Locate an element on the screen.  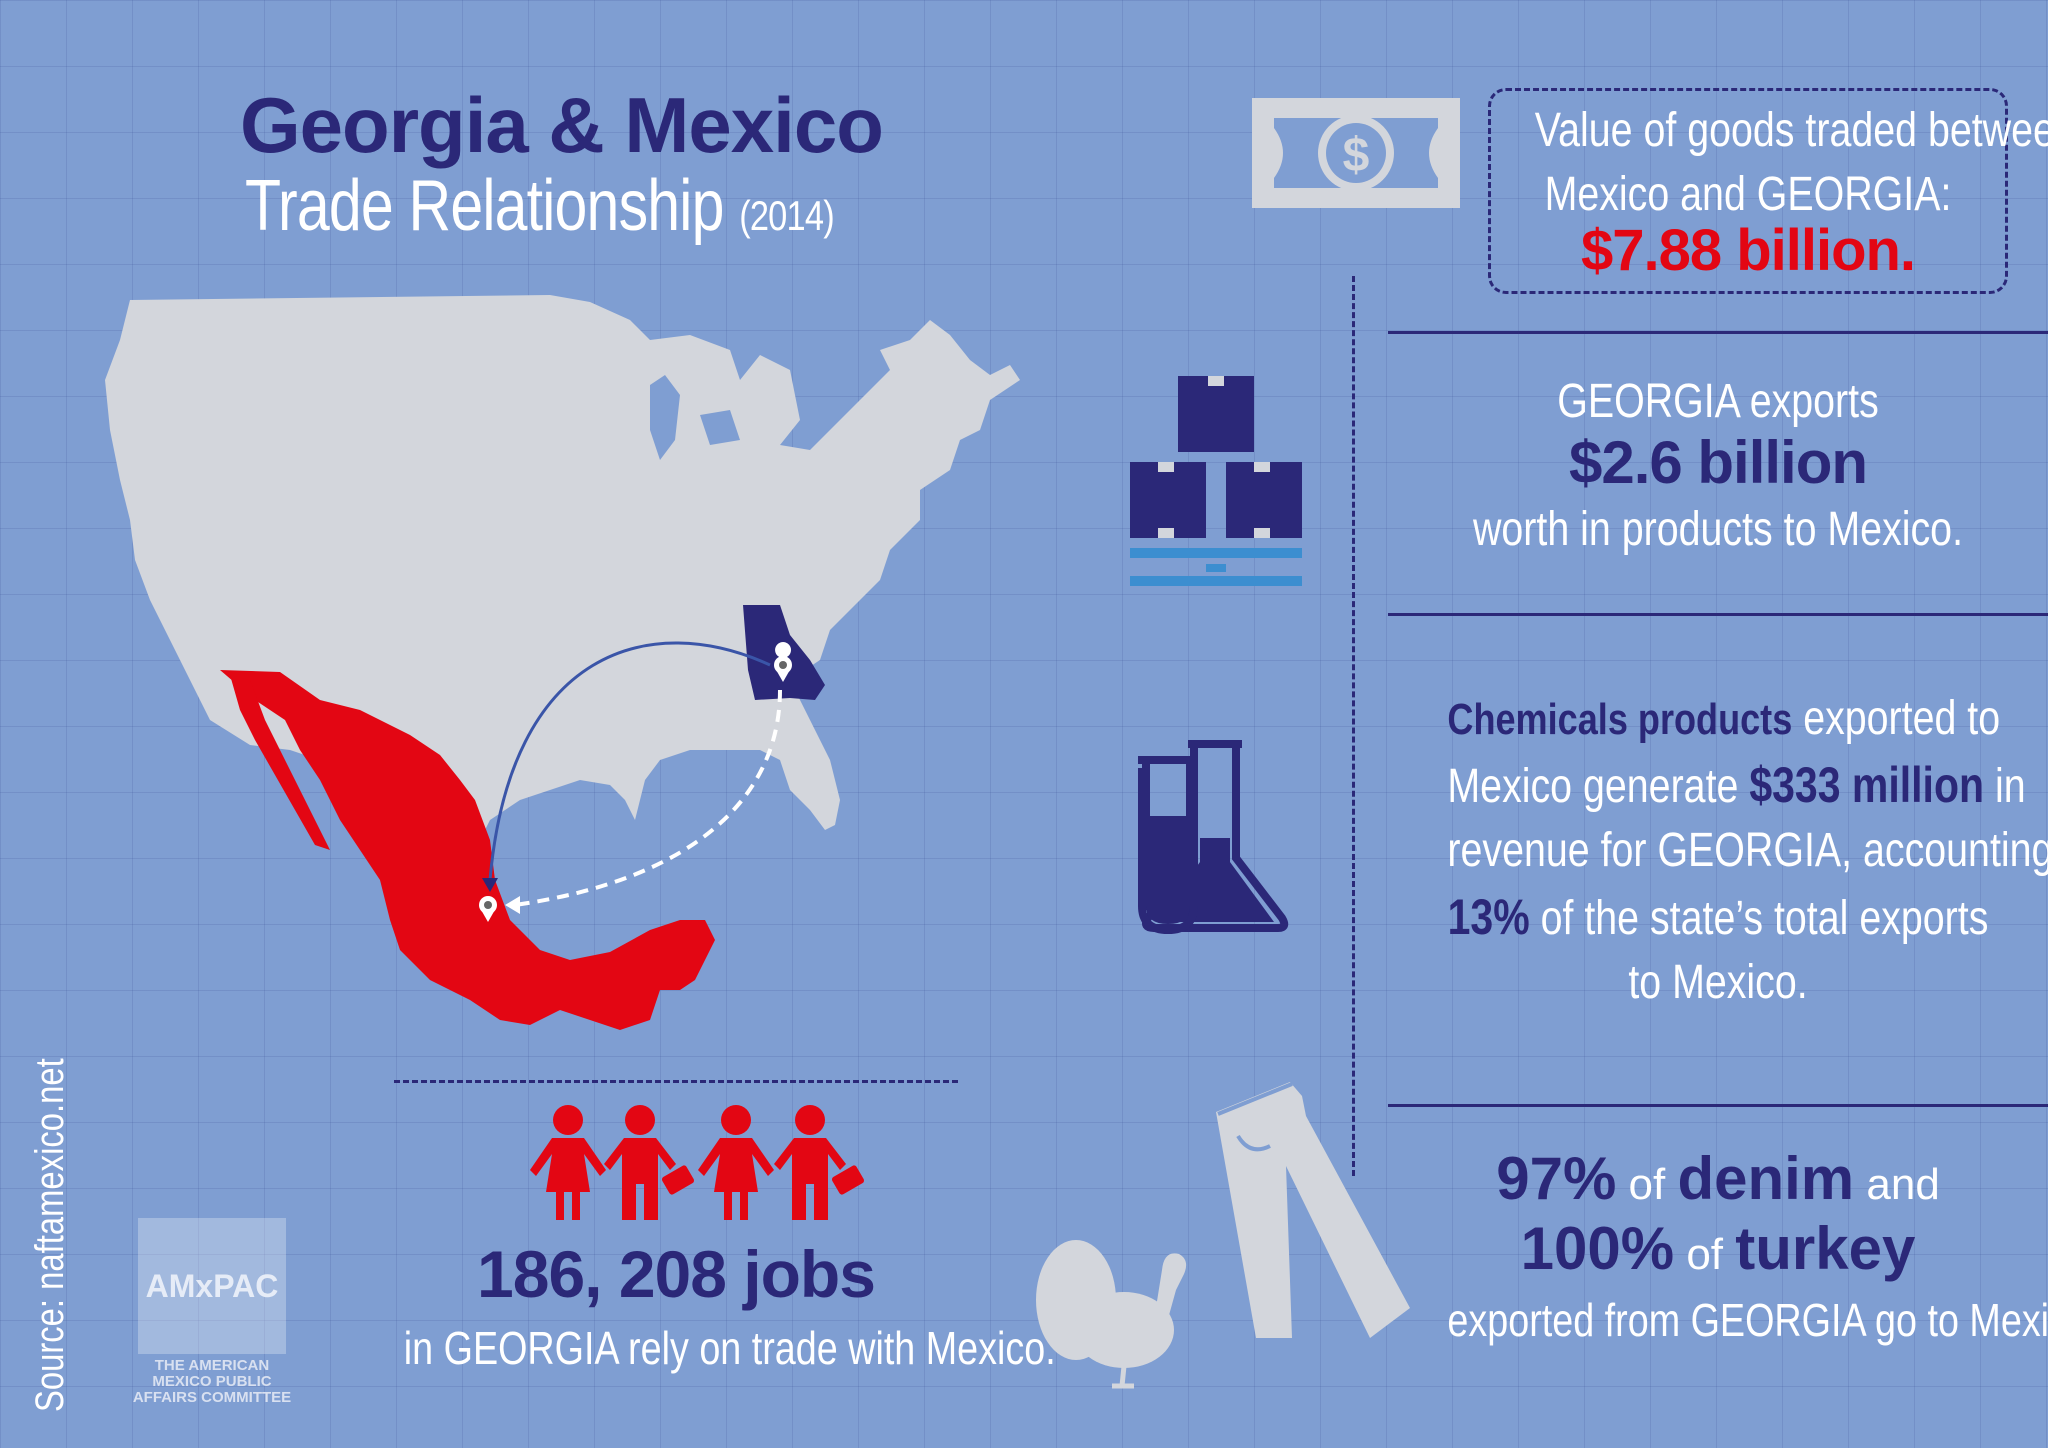
agri-item1: denim is located at coordinates (1766, 1178).